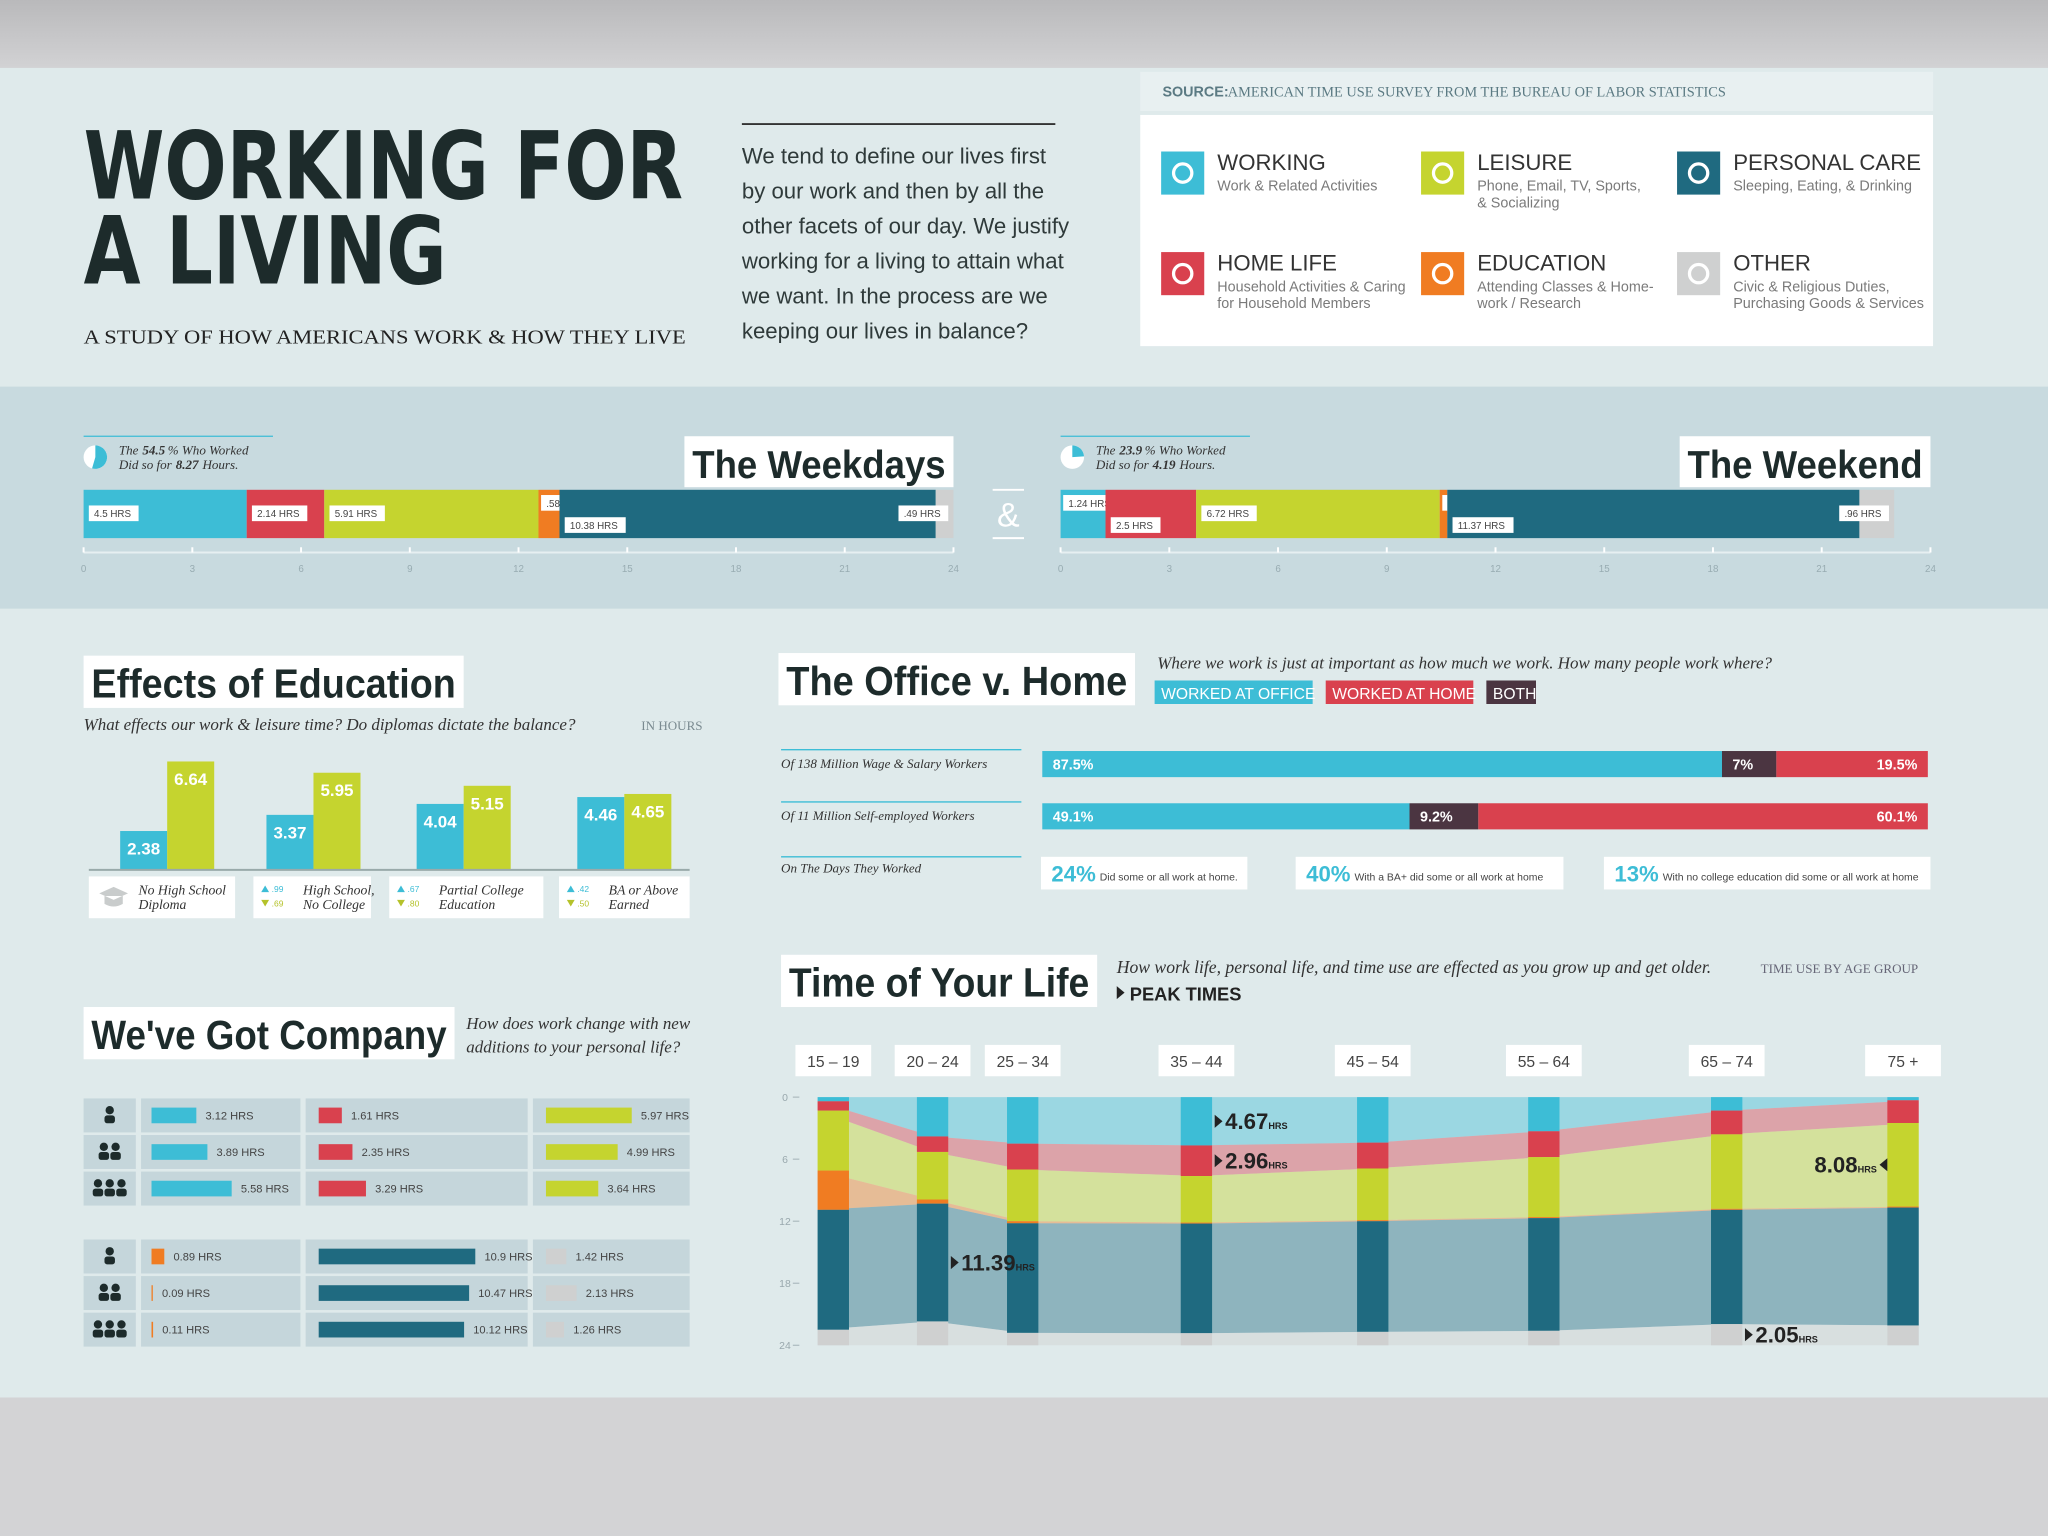  What do you see at coordinates (1073, 818) in the screenshot?
I see `value-label: 49.1%` at bounding box center [1073, 818].